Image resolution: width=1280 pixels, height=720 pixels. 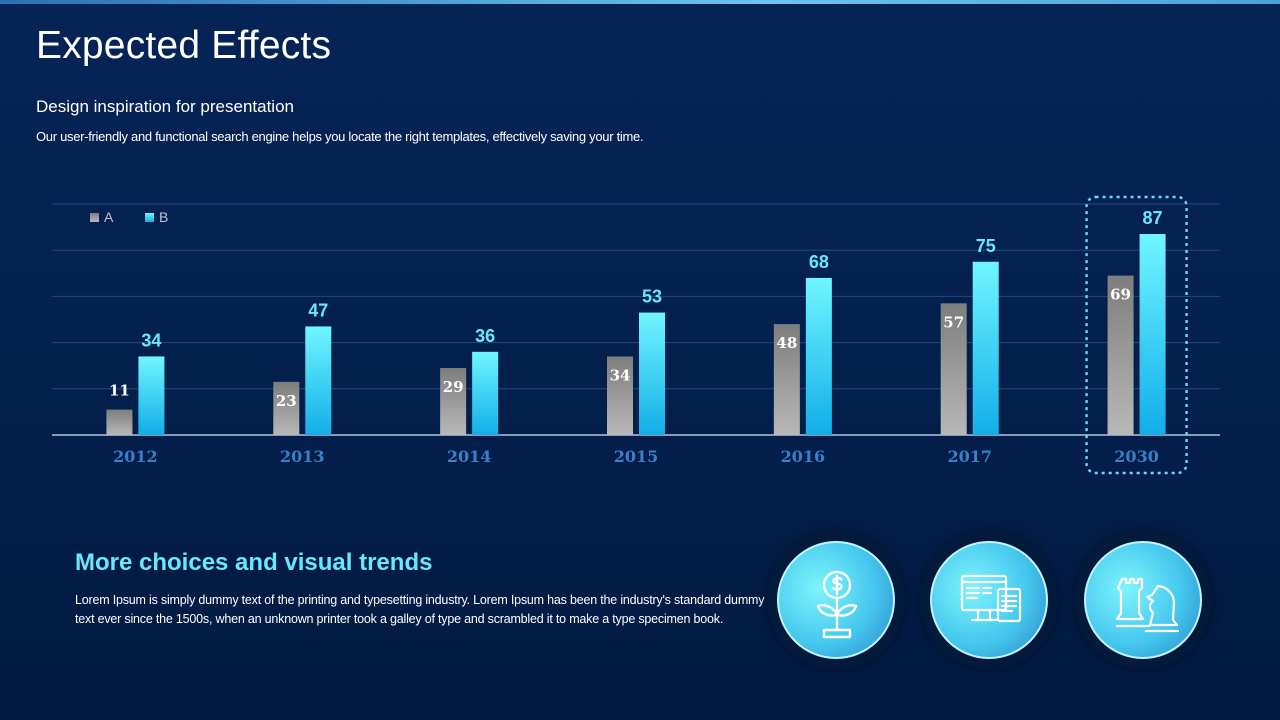 I want to click on icon-badge-strategy, so click(x=1143, y=600).